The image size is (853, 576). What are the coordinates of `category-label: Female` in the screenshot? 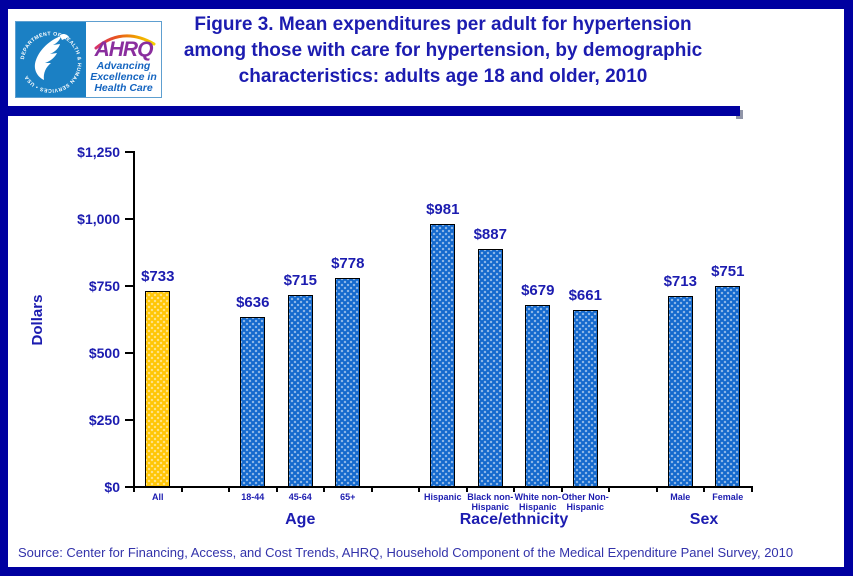 It's located at (728, 497).